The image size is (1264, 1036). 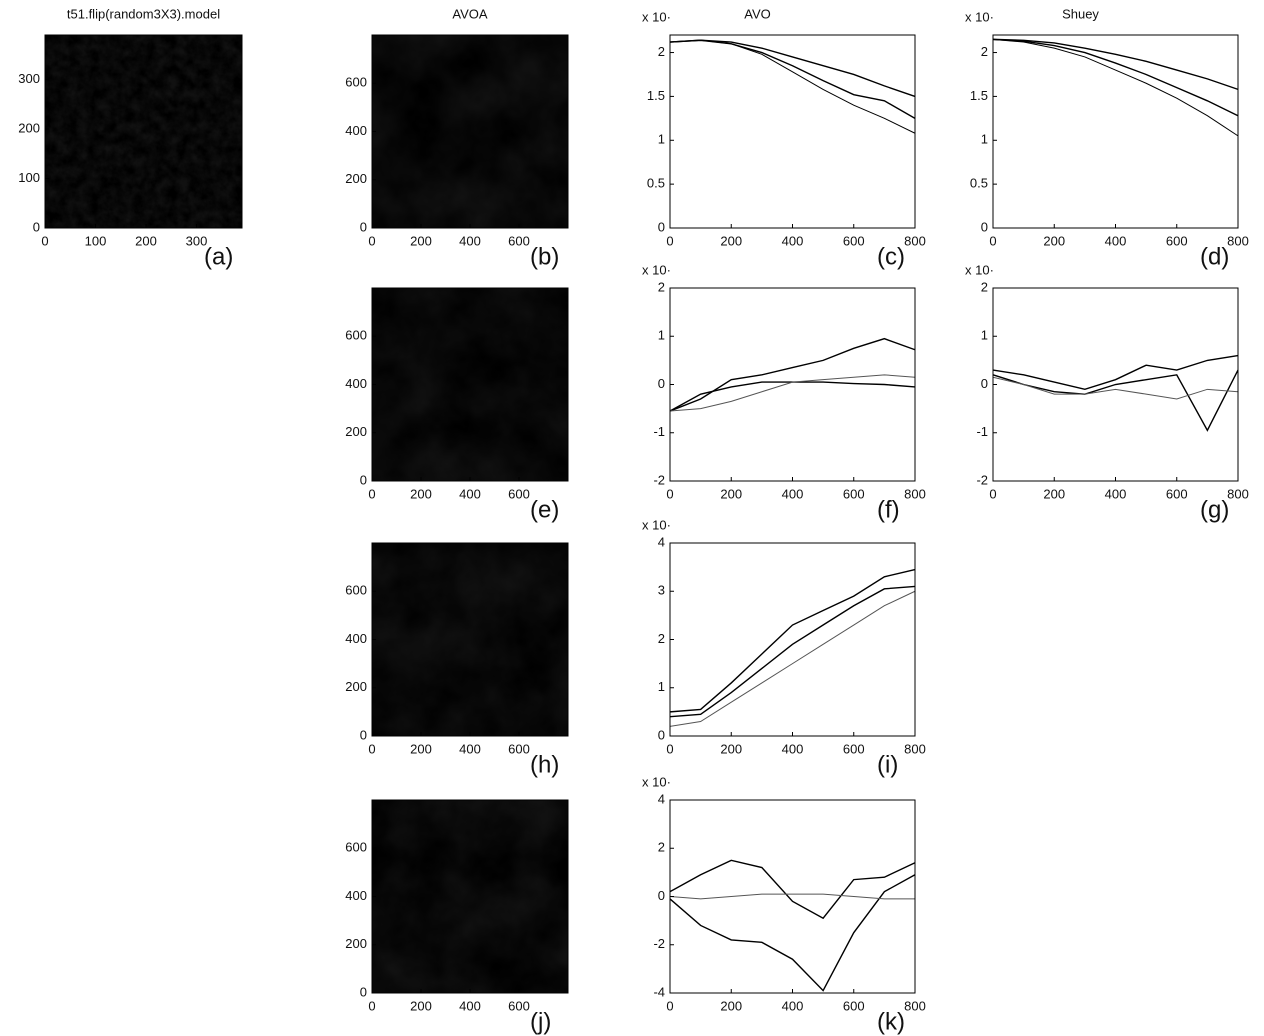 What do you see at coordinates (218, 256) in the screenshot?
I see `panel-label: (a)` at bounding box center [218, 256].